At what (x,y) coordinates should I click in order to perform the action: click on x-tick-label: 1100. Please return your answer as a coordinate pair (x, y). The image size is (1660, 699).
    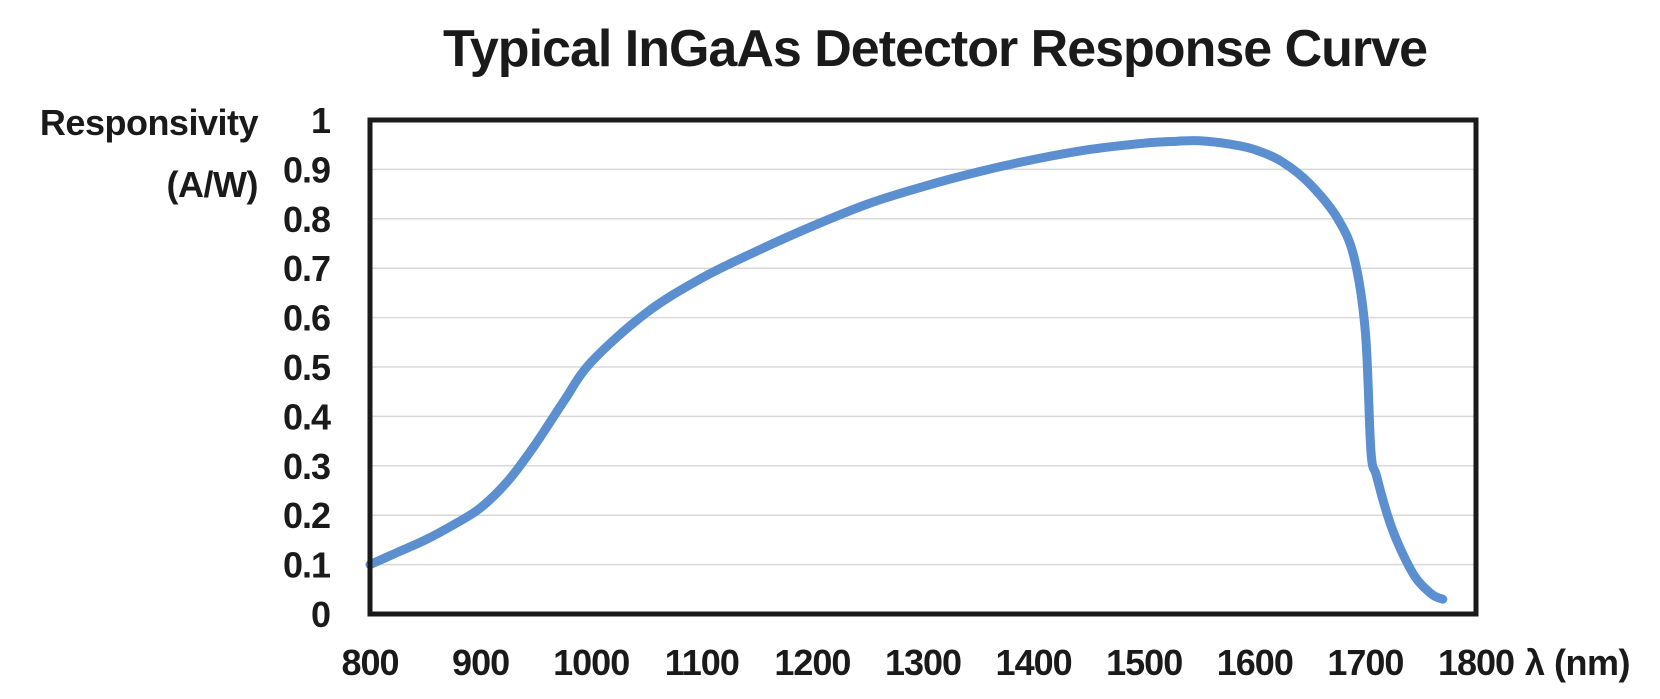
    Looking at the image, I should click on (702, 662).